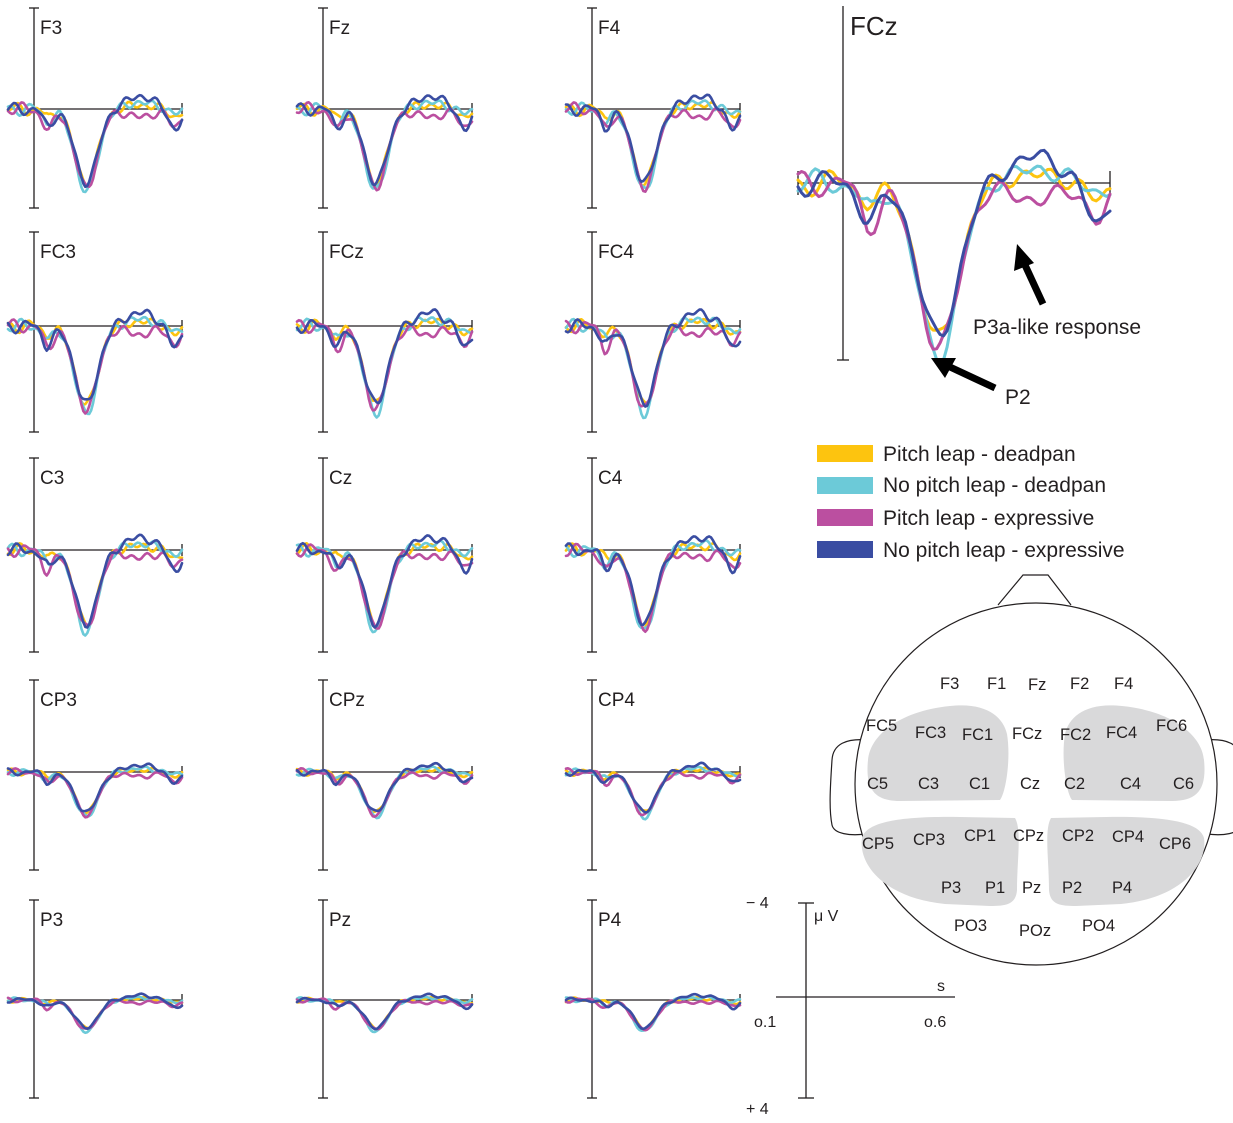  What do you see at coordinates (935, 1022) in the screenshot?
I see `scale-x-right-label: o.6` at bounding box center [935, 1022].